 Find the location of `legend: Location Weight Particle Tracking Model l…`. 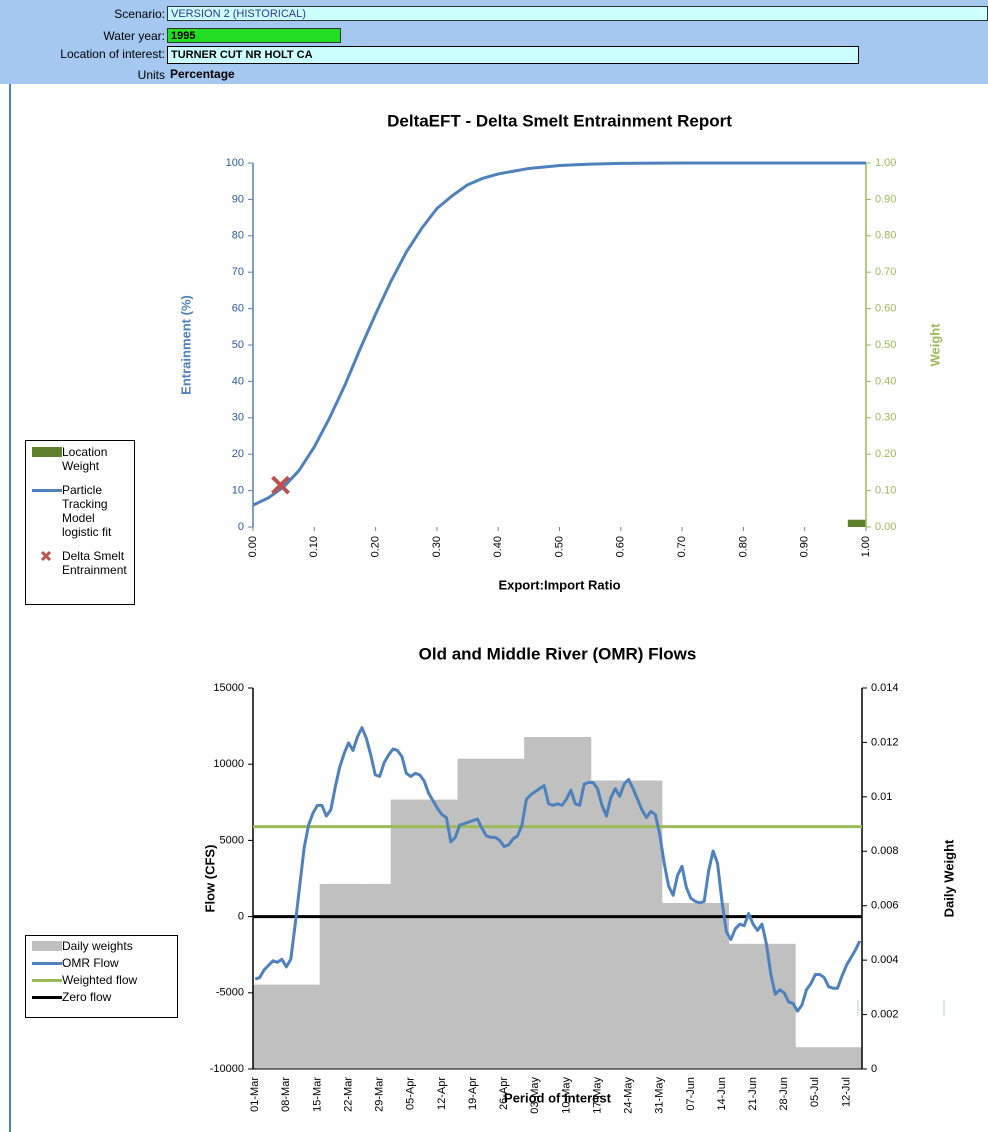

legend: Location Weight Particle Tracking Model l… is located at coordinates (80, 522).